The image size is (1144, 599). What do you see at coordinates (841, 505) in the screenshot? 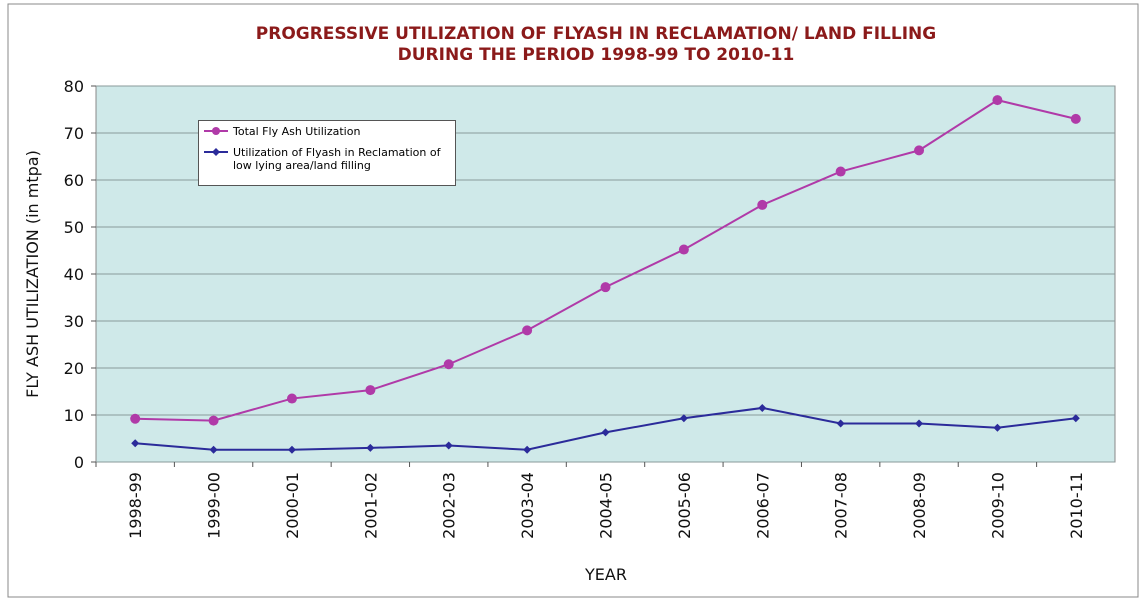
I see `x-tick-label: 2007-08` at bounding box center [841, 505].